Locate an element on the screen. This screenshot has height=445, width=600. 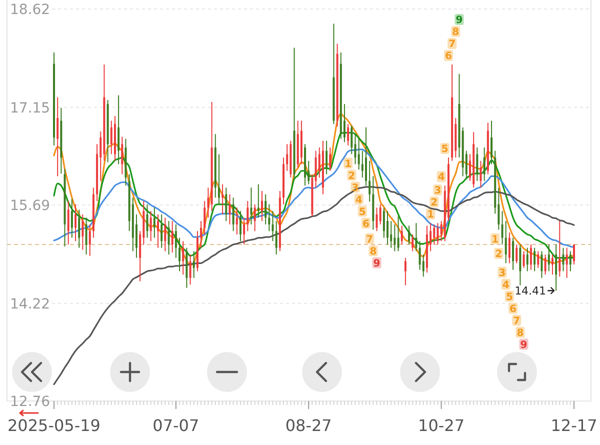
x-tick-label: 2025-05-19 is located at coordinates (54, 425).